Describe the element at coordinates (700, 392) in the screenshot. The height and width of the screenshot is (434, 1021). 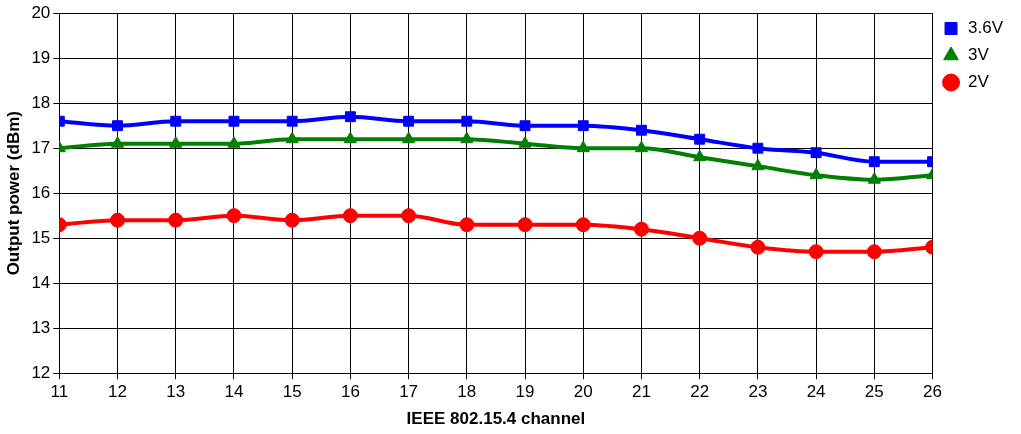
I see `x-tick-label: 22` at that location.